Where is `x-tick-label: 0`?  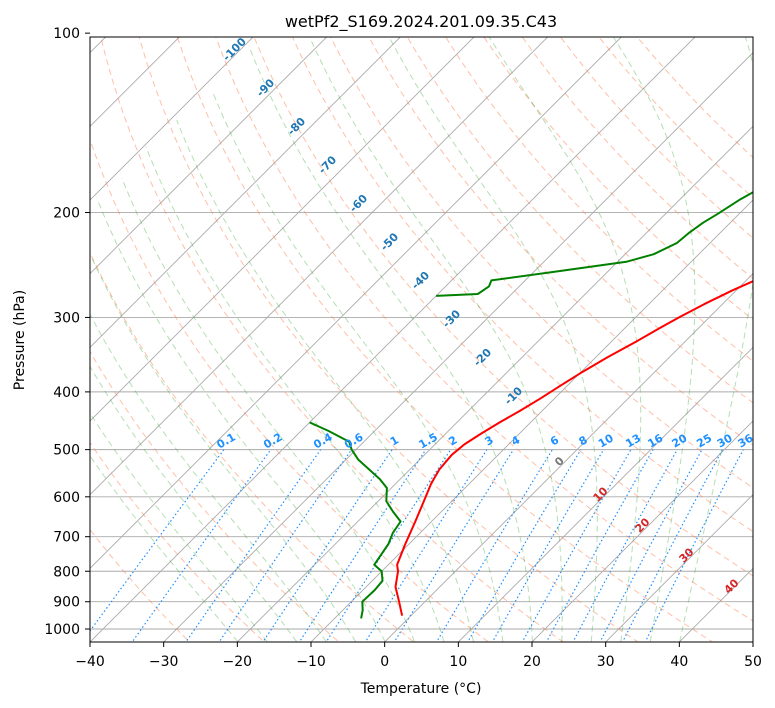
x-tick-label: 0 is located at coordinates (384, 662).